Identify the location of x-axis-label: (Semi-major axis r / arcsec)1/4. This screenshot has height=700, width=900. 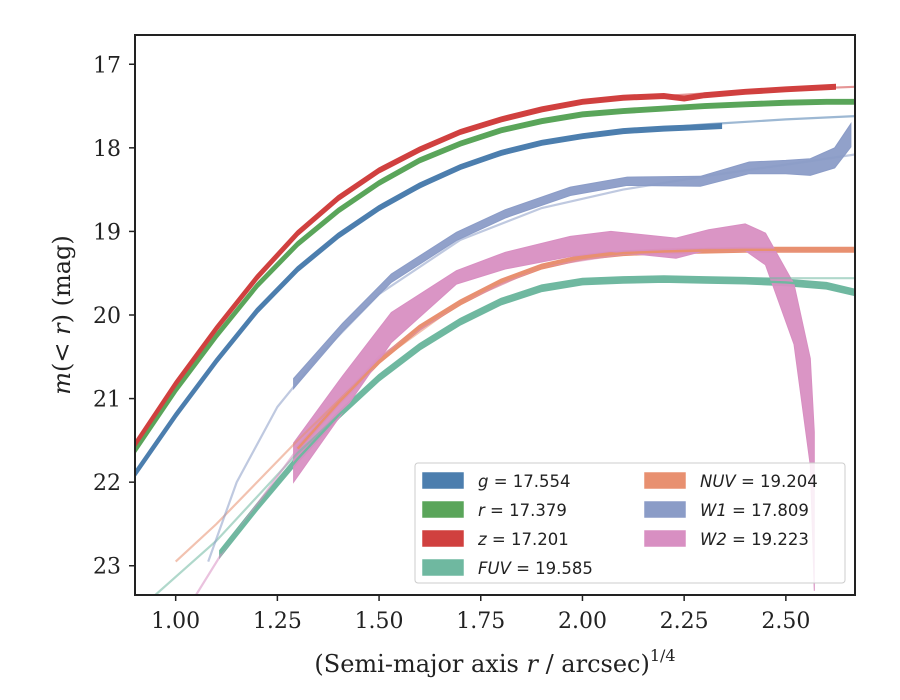
(494, 662).